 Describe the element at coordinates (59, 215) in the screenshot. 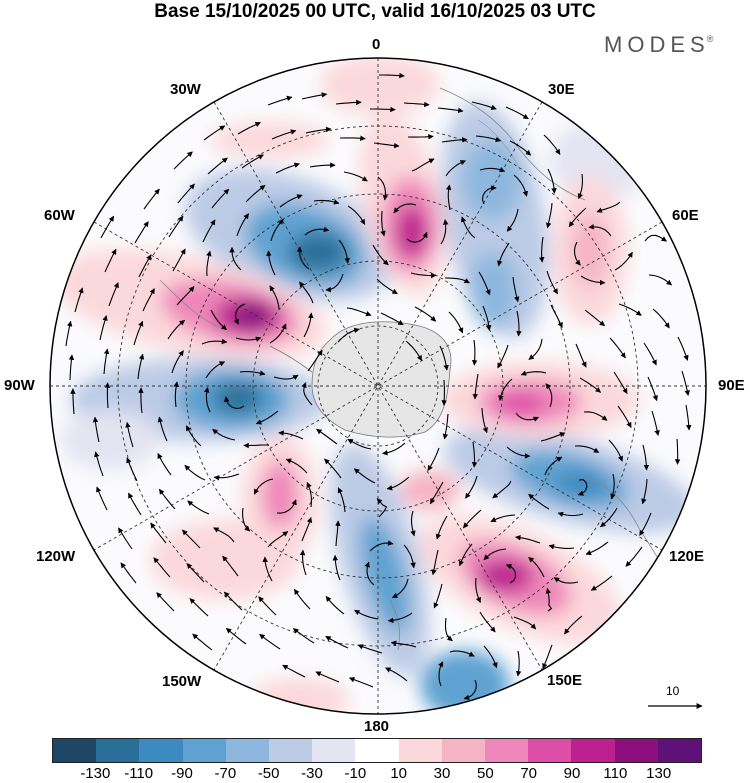

I see `lon-label-60w: 60W` at that location.